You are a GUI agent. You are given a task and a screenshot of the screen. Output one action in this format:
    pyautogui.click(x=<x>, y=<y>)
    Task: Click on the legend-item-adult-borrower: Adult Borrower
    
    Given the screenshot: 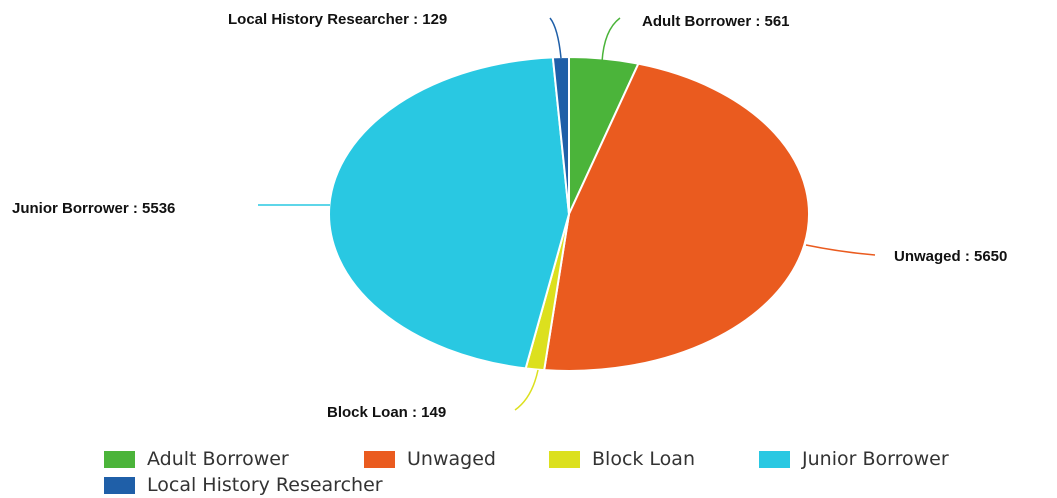 What is the action you would take?
    pyautogui.click(x=234, y=459)
    